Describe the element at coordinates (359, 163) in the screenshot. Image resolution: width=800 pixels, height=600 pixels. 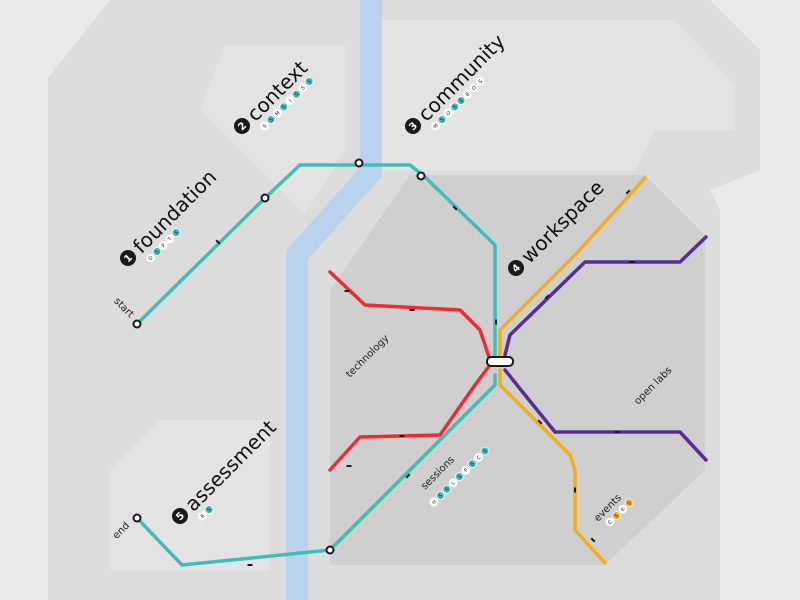
I see `station-context` at that location.